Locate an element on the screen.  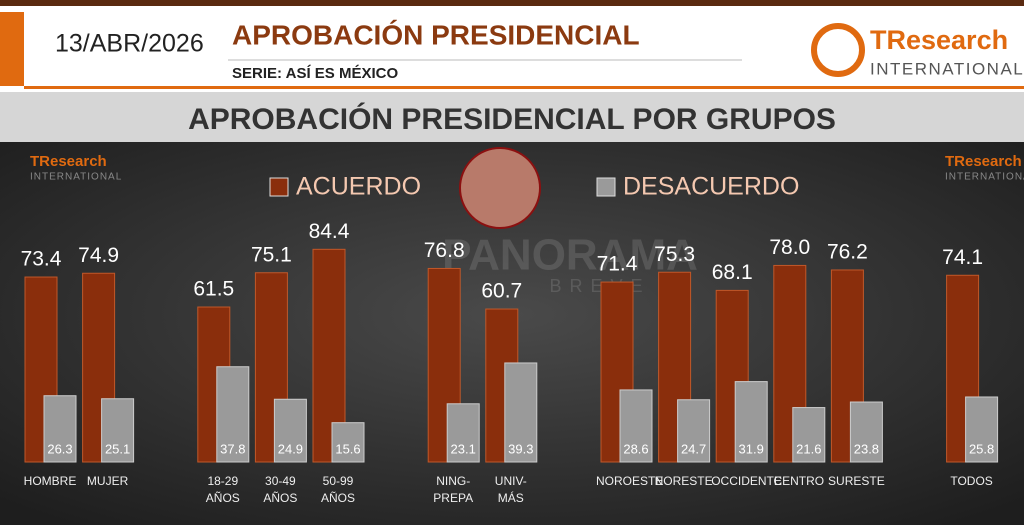
value-label: 37.8 is located at coordinates (232, 448).